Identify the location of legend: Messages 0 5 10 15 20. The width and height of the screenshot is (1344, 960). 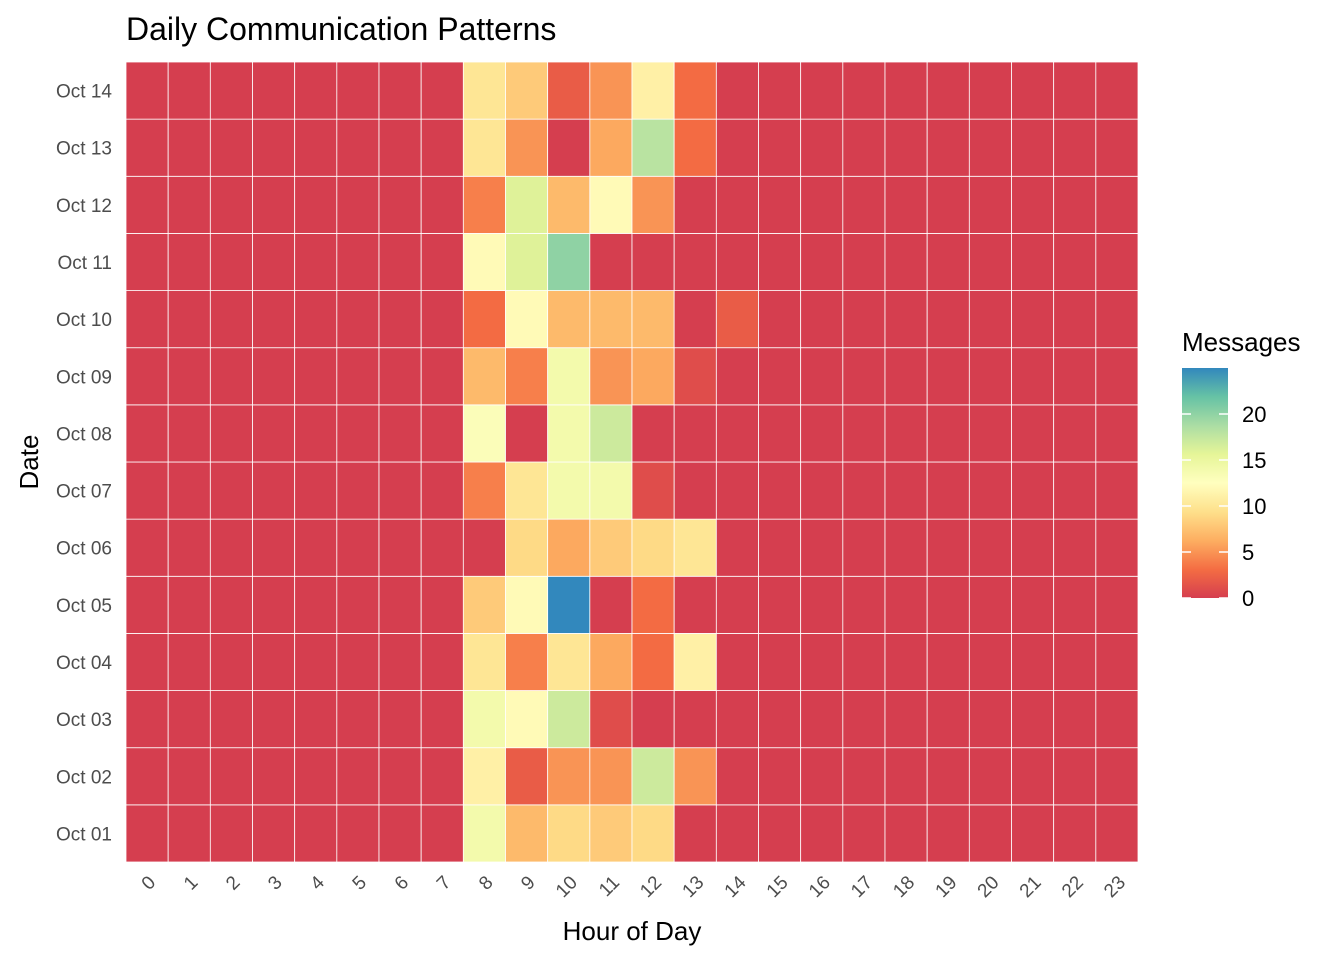
(1241, 469).